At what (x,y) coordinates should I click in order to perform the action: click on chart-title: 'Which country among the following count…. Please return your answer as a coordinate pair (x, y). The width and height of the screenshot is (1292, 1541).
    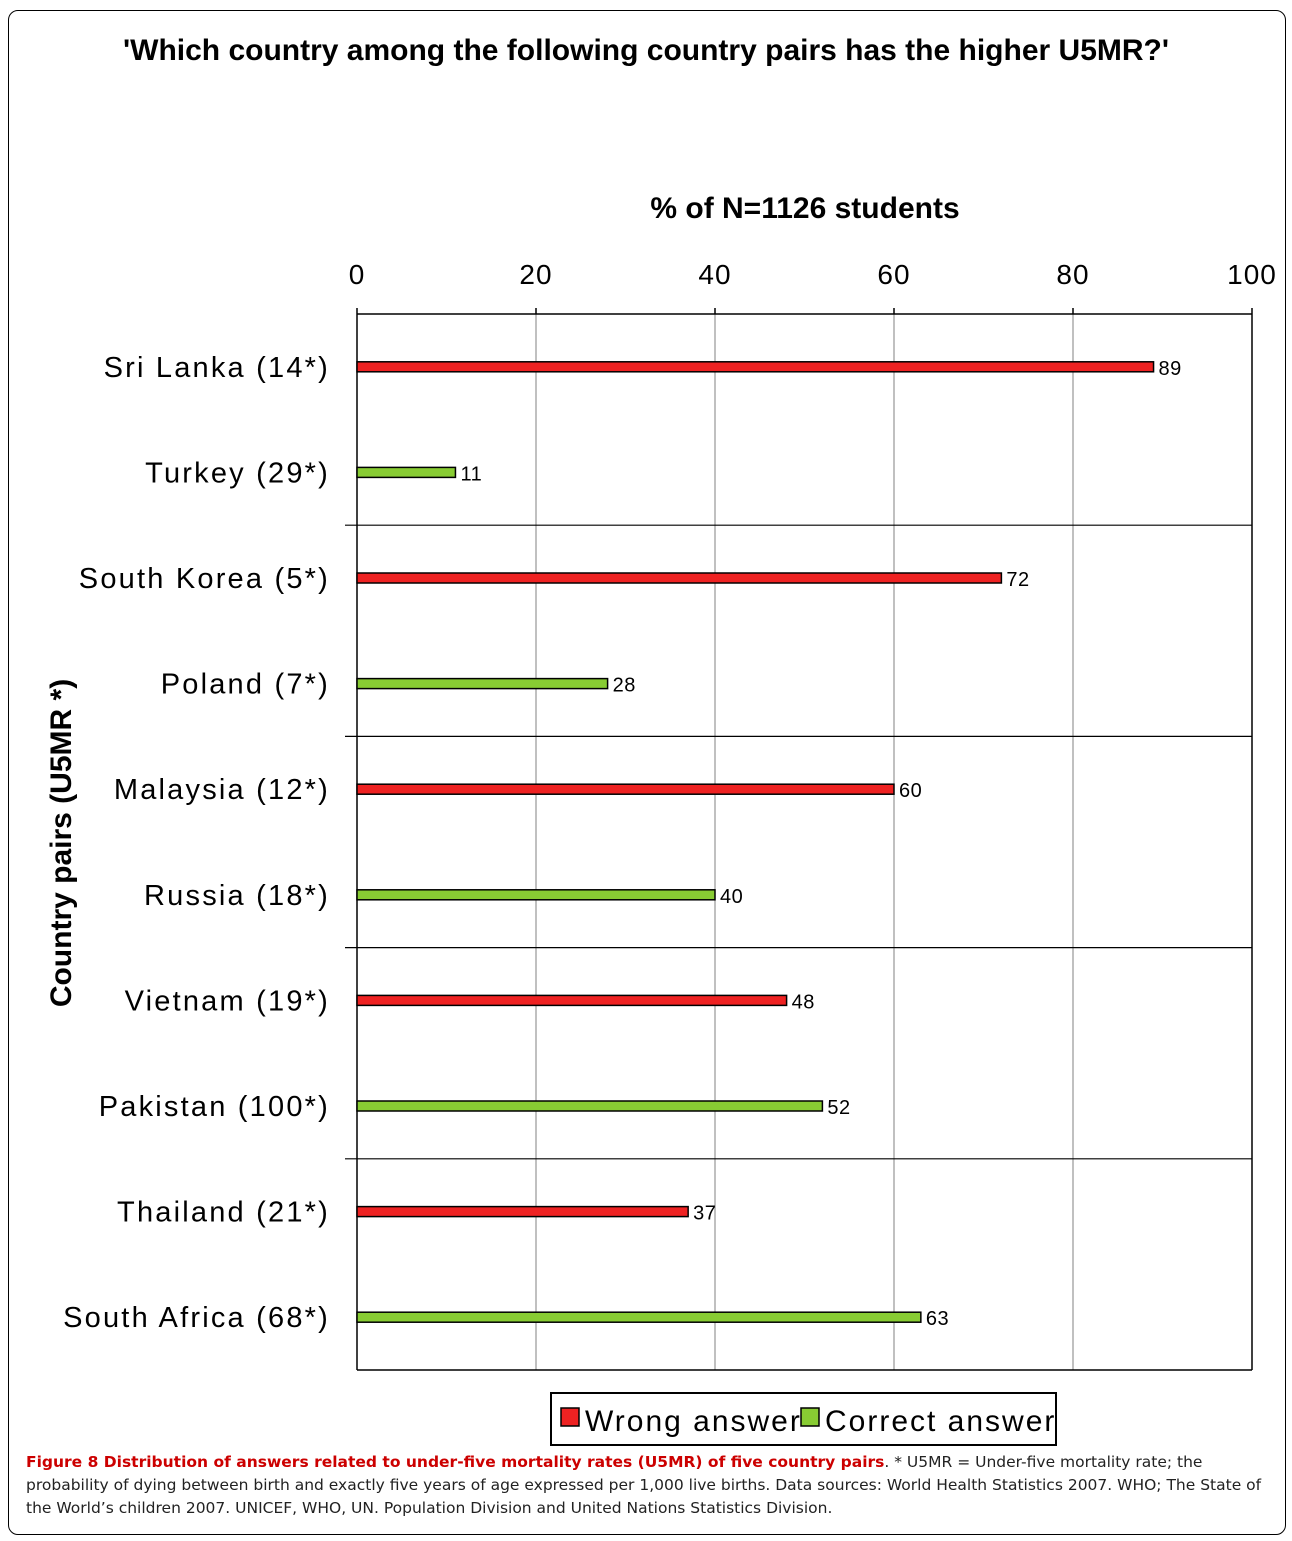
    Looking at the image, I should click on (646, 50).